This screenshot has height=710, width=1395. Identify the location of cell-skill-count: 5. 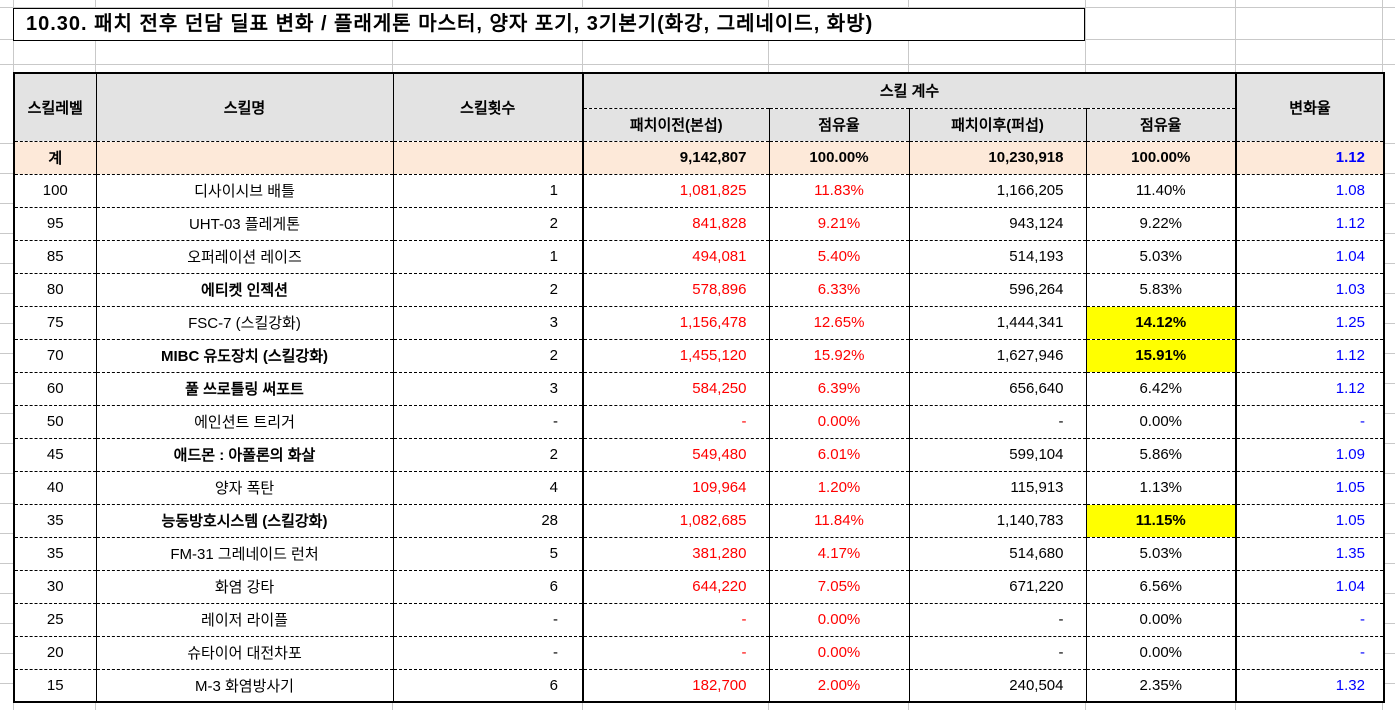
(488, 553).